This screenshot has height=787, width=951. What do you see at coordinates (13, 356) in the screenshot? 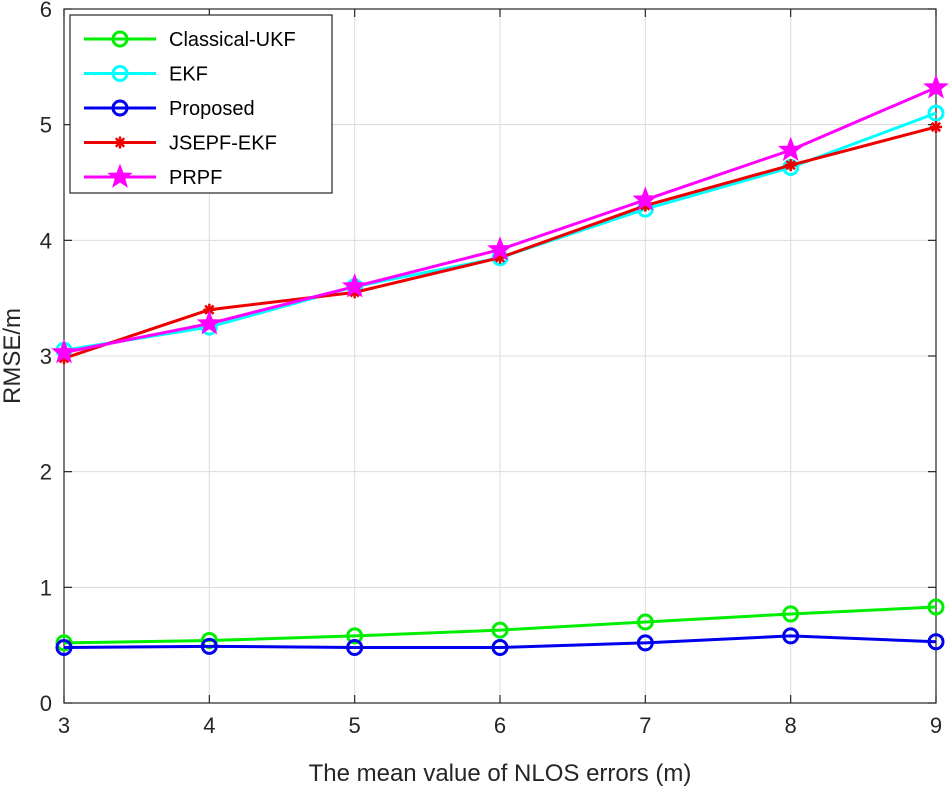
I see `y-axis-label: RMSE/m` at bounding box center [13, 356].